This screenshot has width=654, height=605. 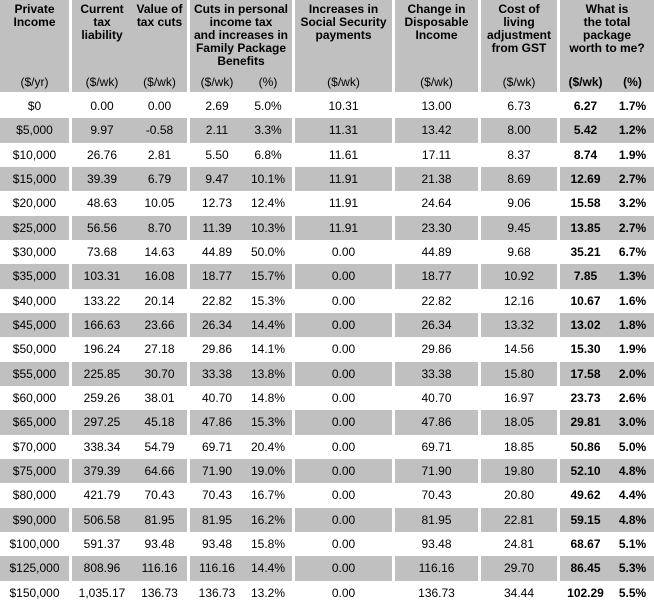 What do you see at coordinates (607, 398) in the screenshot?
I see `row-group: 23.73 2.6%` at bounding box center [607, 398].